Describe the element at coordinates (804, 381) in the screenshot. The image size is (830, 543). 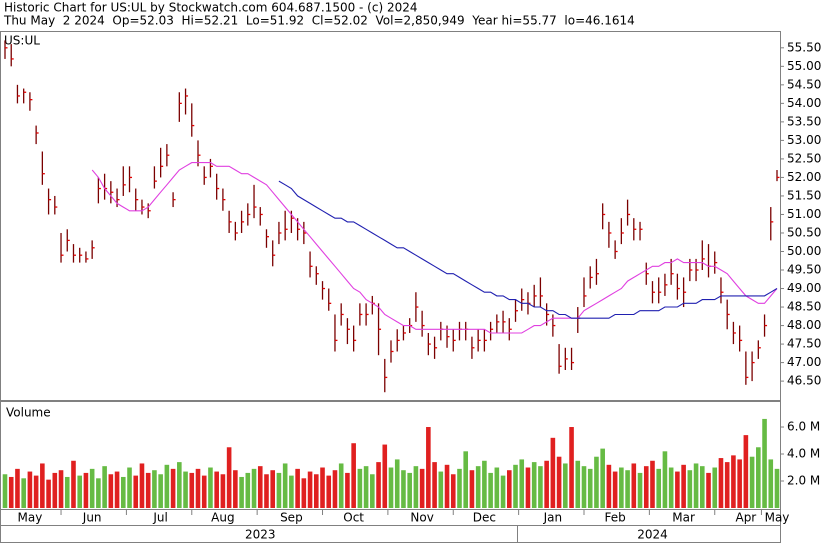
I see `y-tick-label: 46.50` at that location.